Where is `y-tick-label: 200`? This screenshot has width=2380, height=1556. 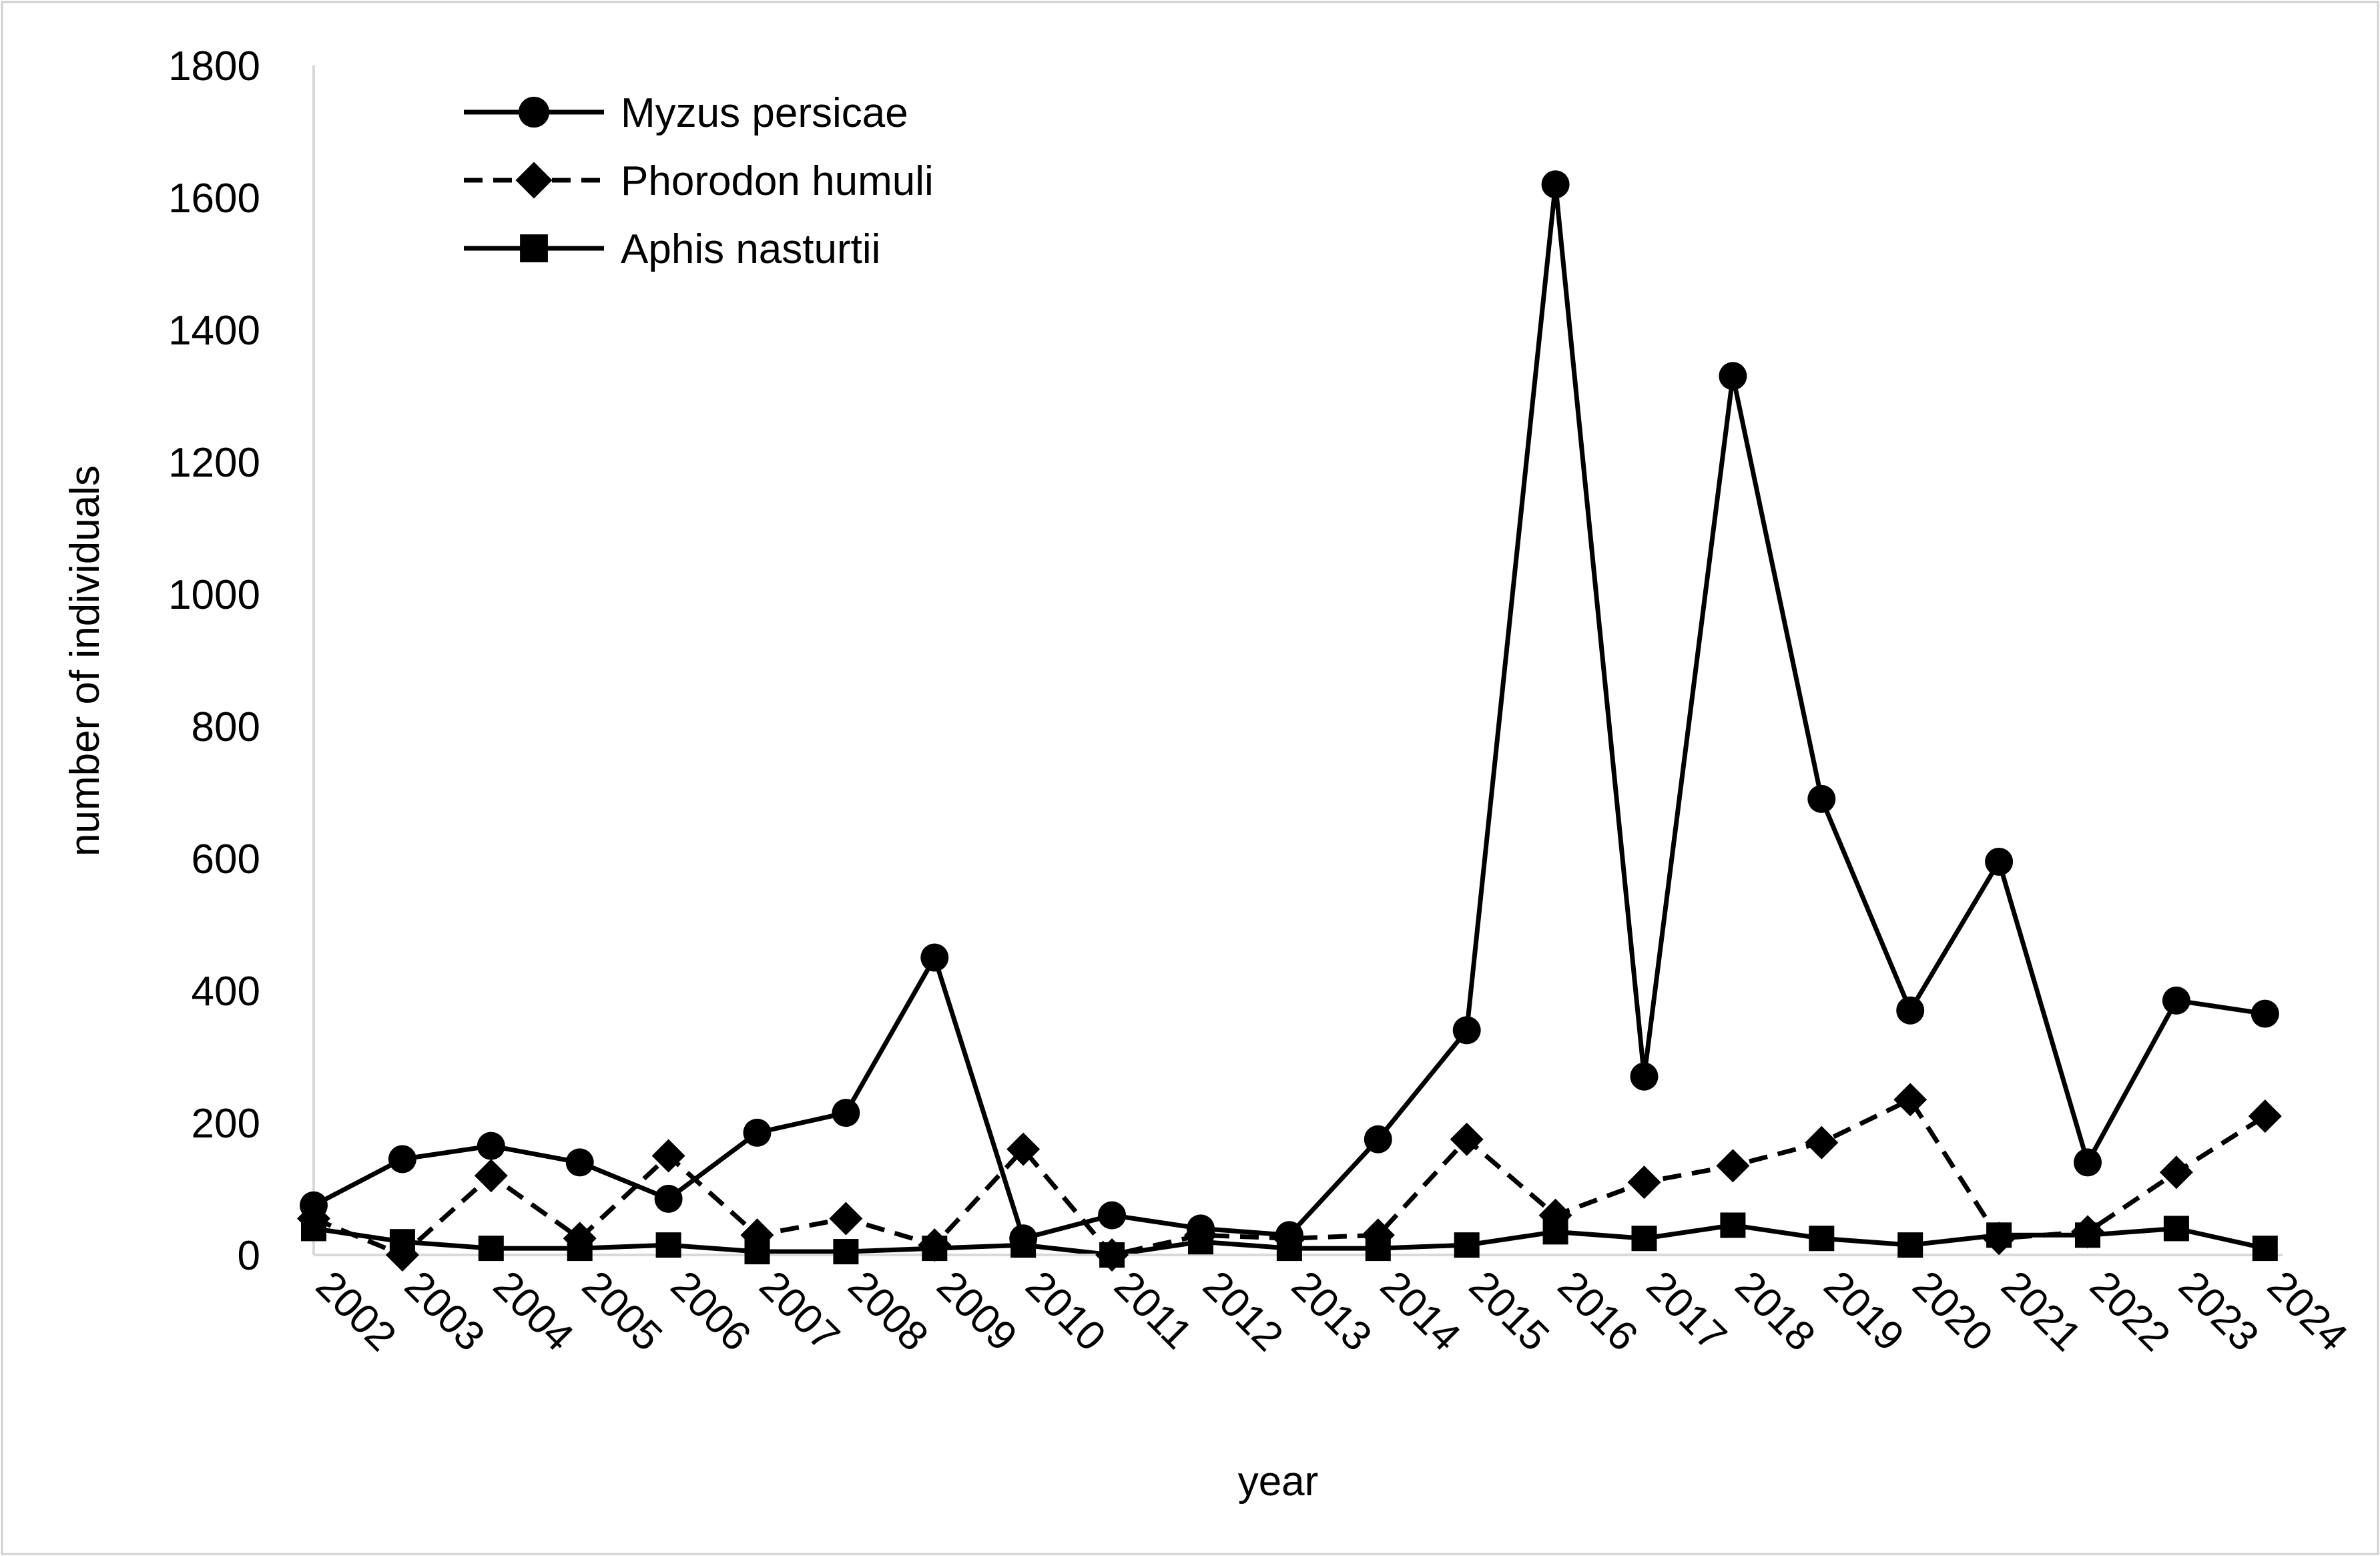
y-tick-label: 200 is located at coordinates (226, 1124).